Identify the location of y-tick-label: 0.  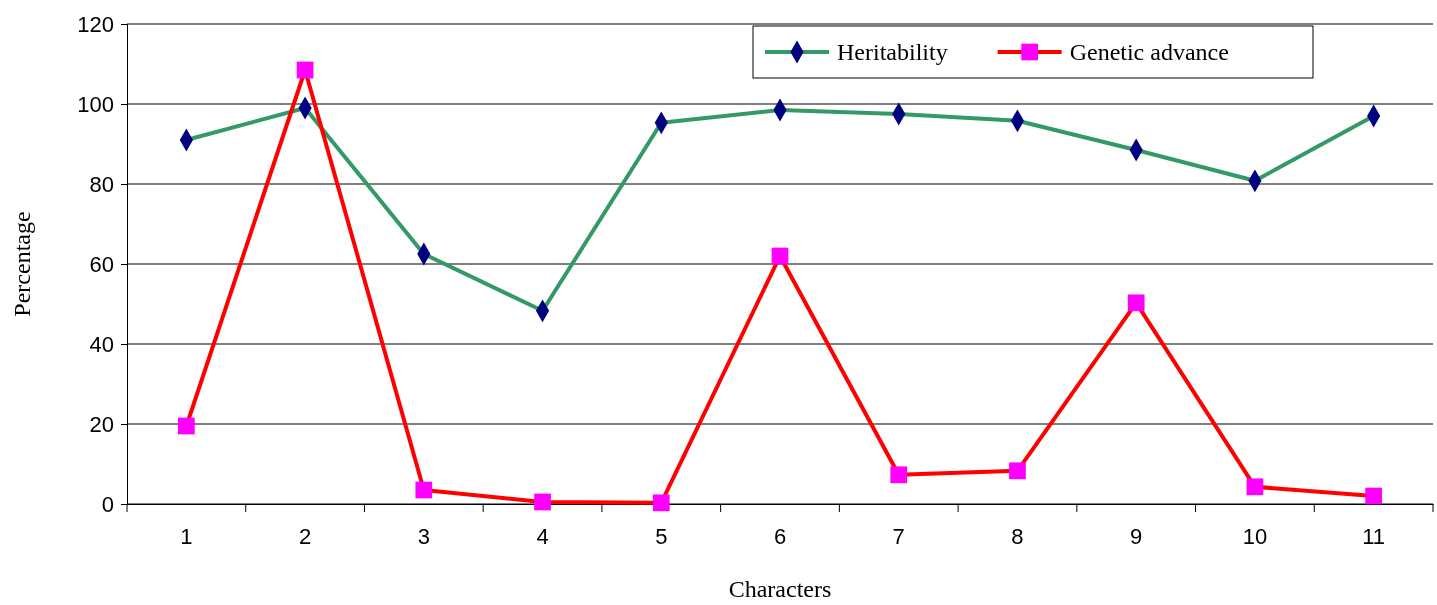
(107, 504).